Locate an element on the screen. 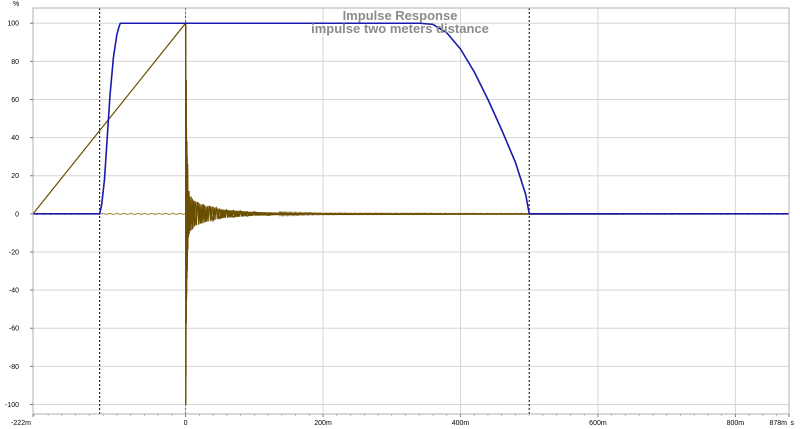 This screenshot has height=429, width=800. y-axis-ticks: -100 -80 -60 -40 -20 0 20 40 60 80 100 is located at coordinates (19, 215).